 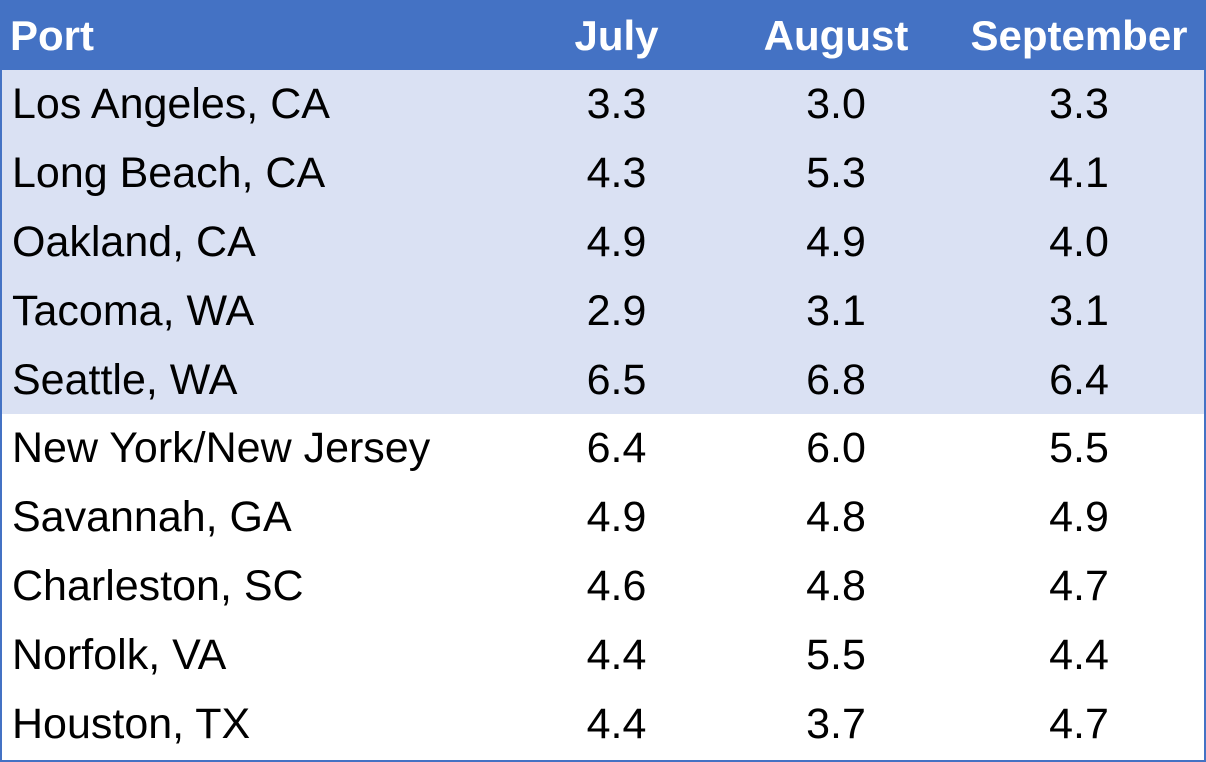 I want to click on column-header-july: July, so click(x=616, y=36).